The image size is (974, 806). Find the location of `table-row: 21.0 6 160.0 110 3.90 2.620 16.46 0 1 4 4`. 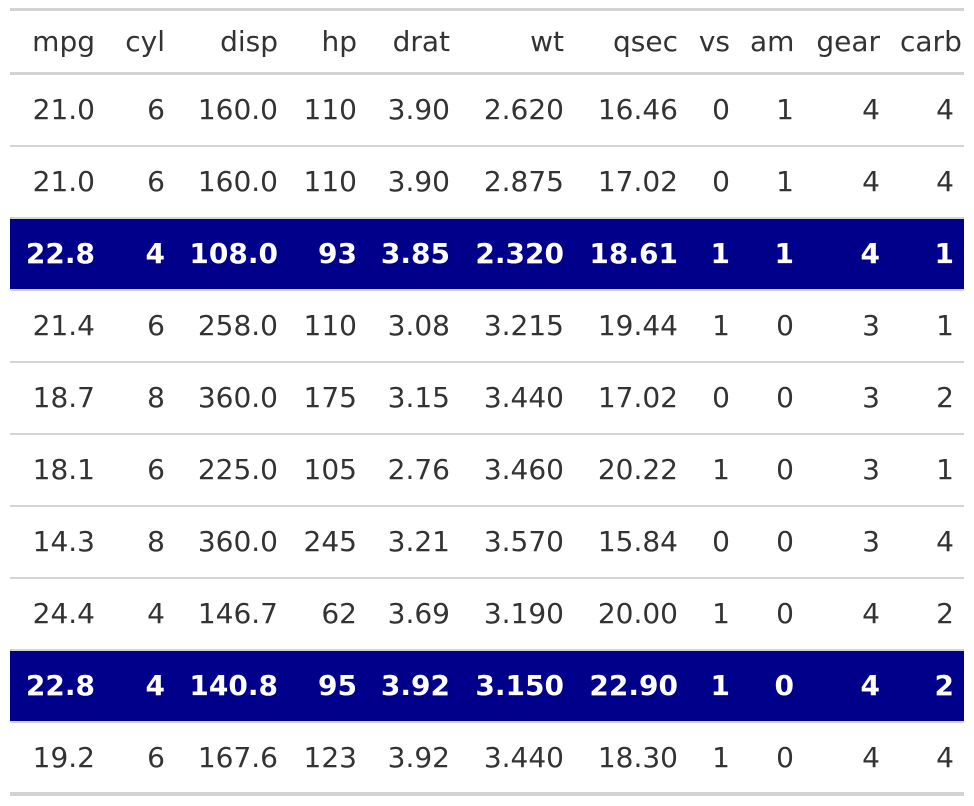

table-row: 21.0 6 160.0 110 3.90 2.620 16.46 0 1 4 4 is located at coordinates (487, 110).